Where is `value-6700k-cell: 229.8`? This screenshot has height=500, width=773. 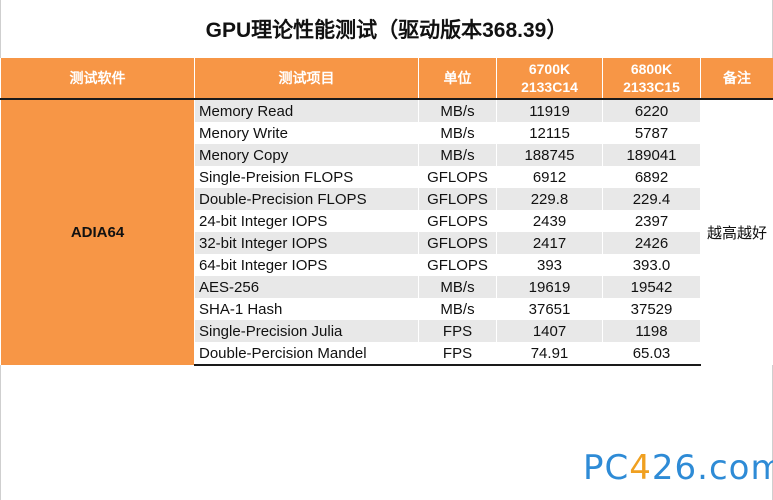
value-6700k-cell: 229.8 is located at coordinates (549, 199).